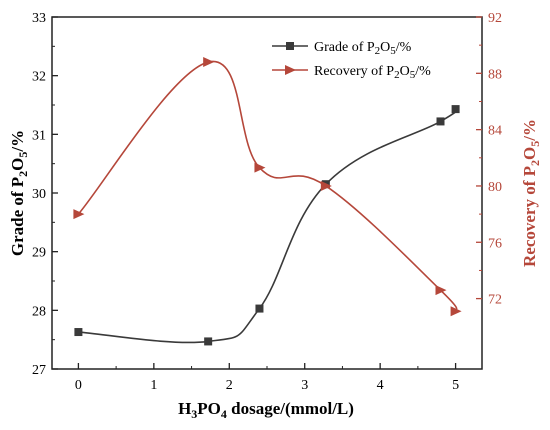 The width and height of the screenshot is (550, 430). What do you see at coordinates (351, 60) in the screenshot?
I see `legend: Grade of P2O5/% Recovery of P2O5/%` at bounding box center [351, 60].